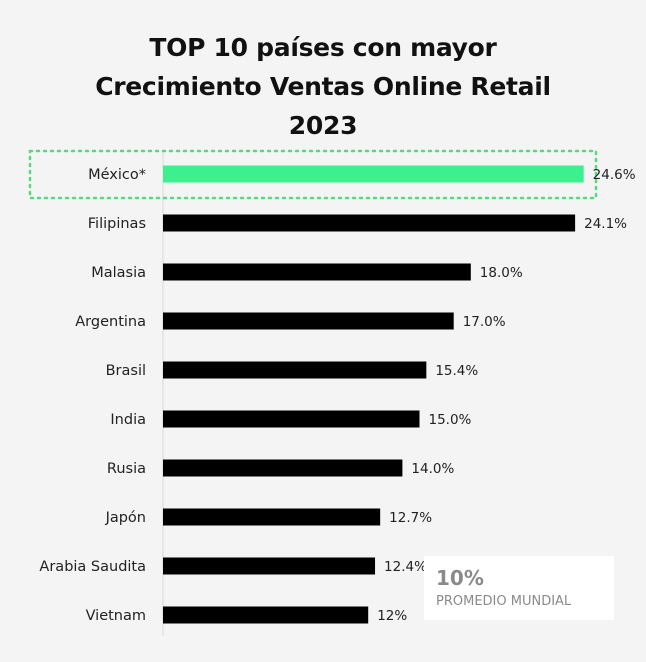 The image size is (646, 662). I want to click on value-label: 15.0%, so click(450, 420).